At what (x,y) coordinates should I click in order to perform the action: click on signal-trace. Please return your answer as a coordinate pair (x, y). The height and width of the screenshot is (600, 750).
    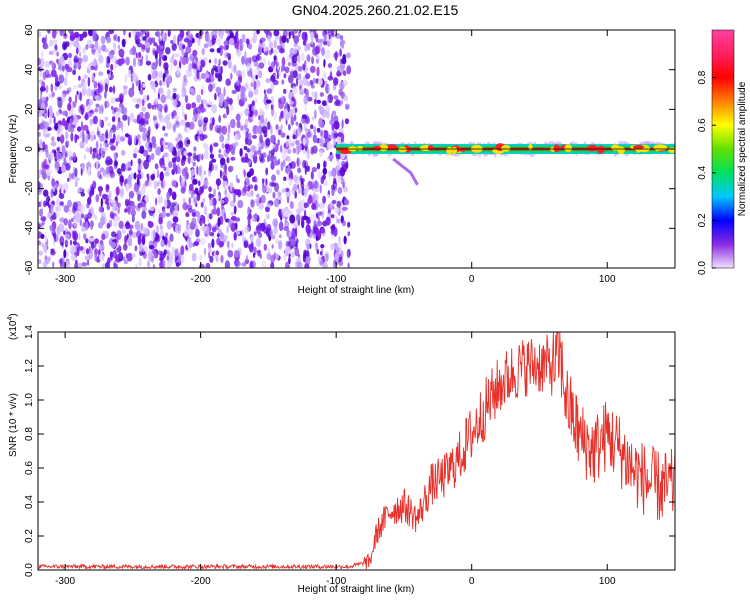
    Looking at the image, I should click on (505, 163).